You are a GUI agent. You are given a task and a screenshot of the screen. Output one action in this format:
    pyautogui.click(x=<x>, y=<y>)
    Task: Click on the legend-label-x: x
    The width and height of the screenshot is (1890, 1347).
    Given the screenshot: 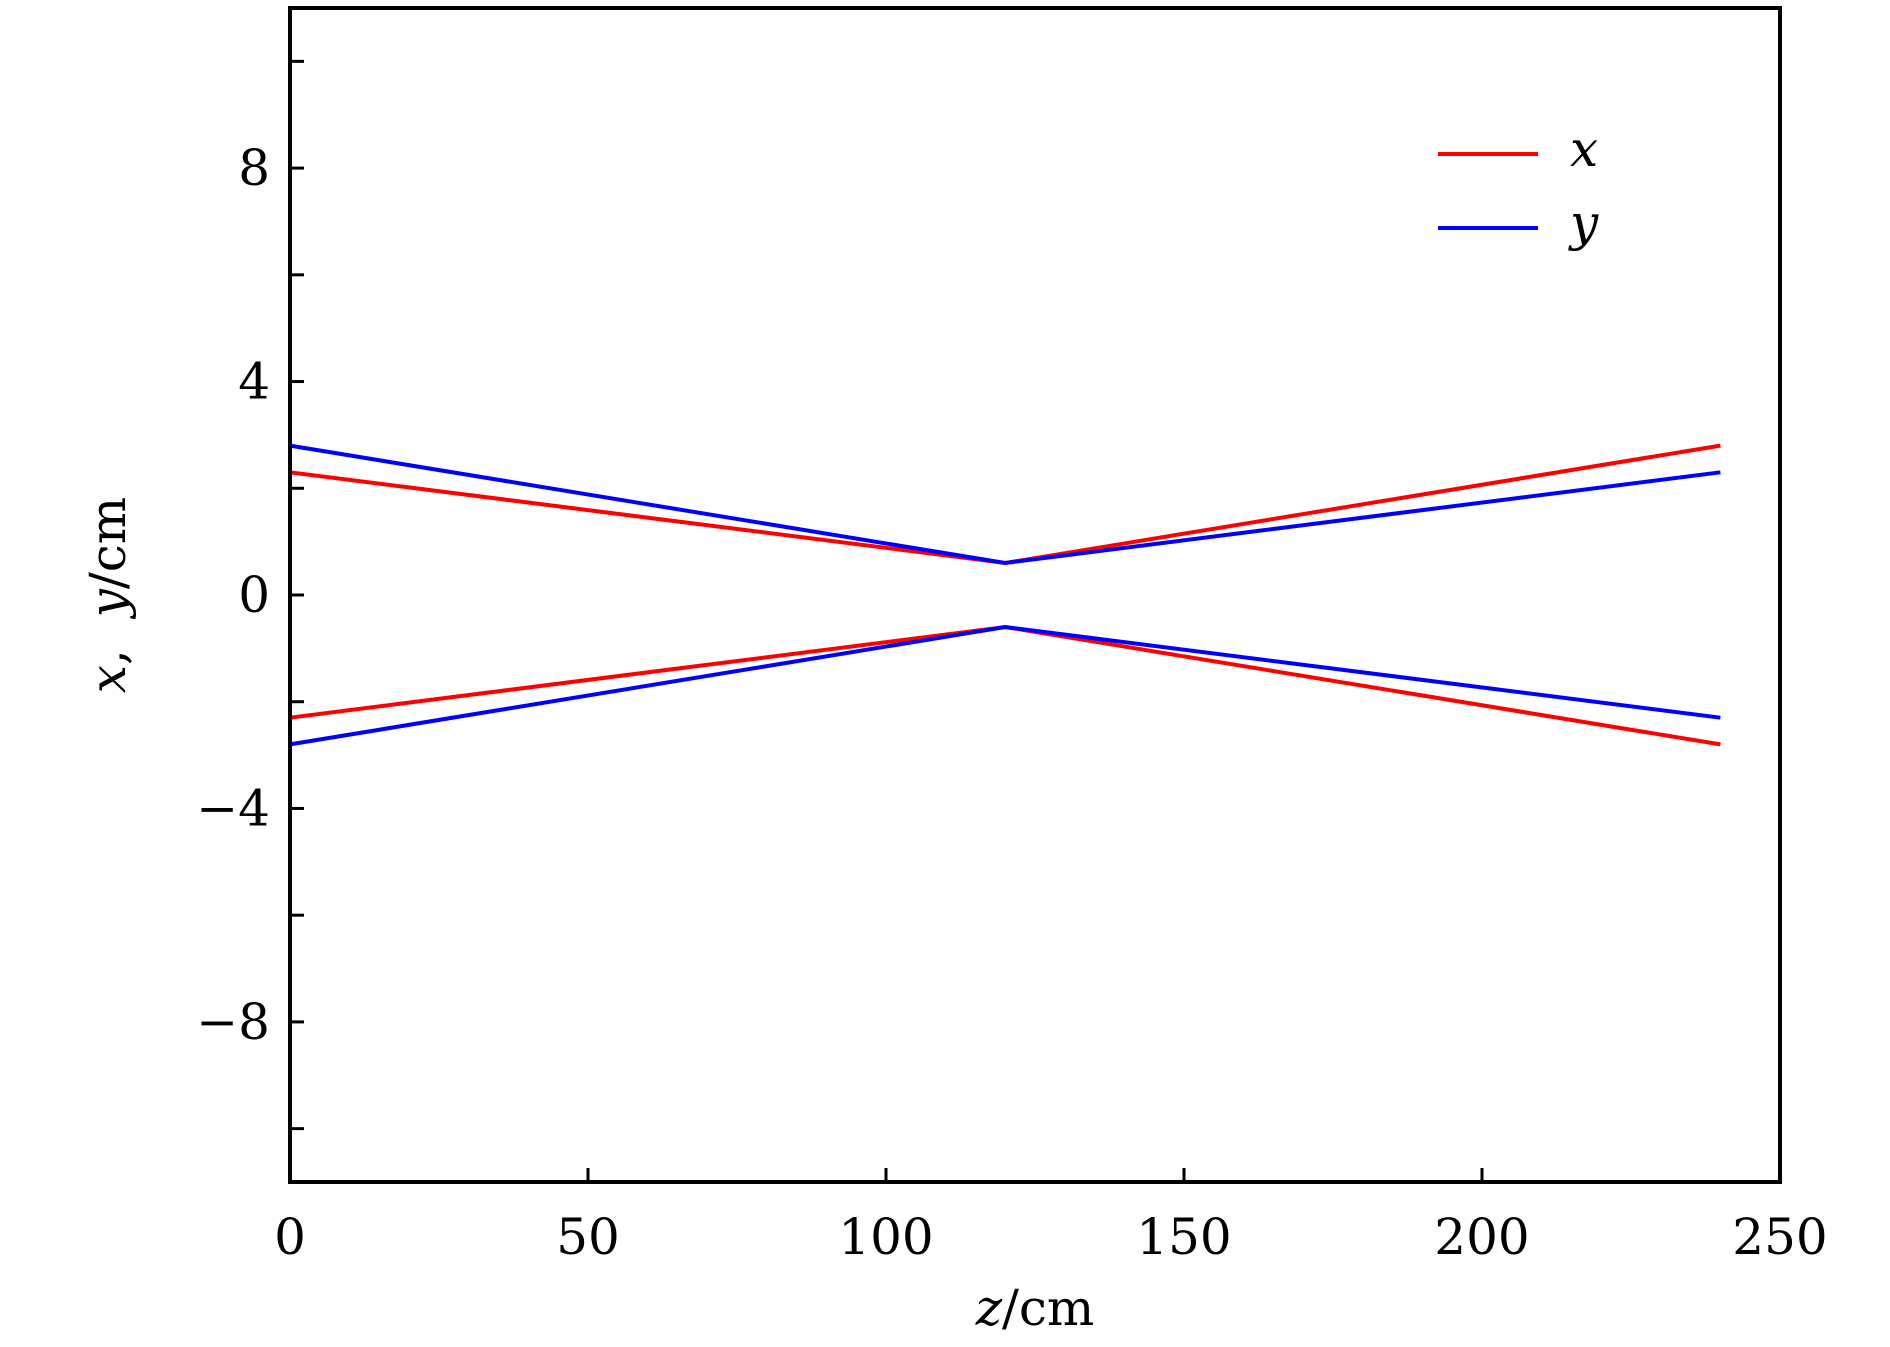 What is the action you would take?
    pyautogui.click(x=1584, y=149)
    